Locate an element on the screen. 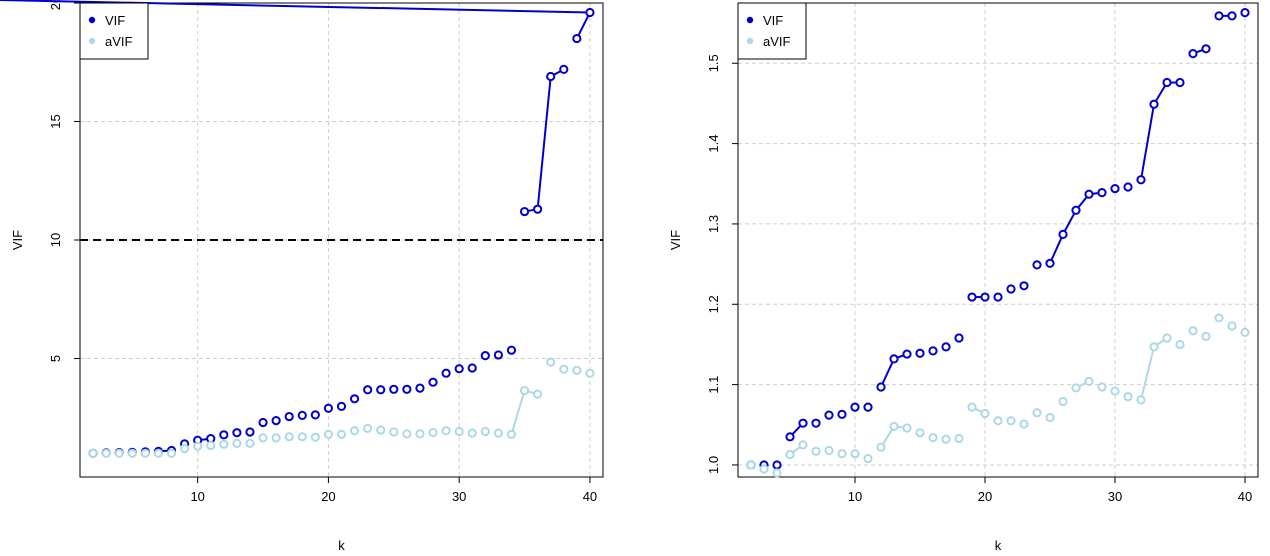  y-tick-label-4: 1.4 is located at coordinates (713, 144).